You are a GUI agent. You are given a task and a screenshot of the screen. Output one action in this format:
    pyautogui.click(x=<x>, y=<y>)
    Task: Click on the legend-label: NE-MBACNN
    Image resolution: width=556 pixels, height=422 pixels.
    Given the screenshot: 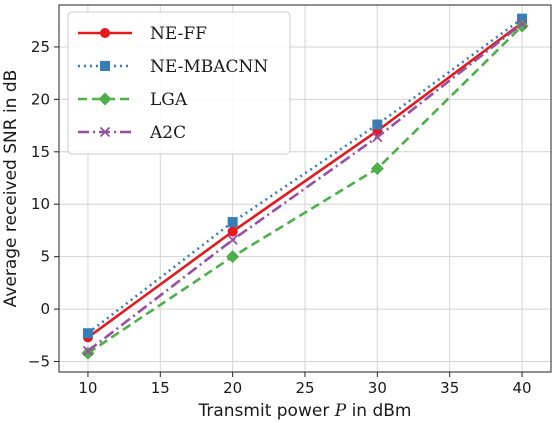 What is the action you would take?
    pyautogui.click(x=209, y=67)
    